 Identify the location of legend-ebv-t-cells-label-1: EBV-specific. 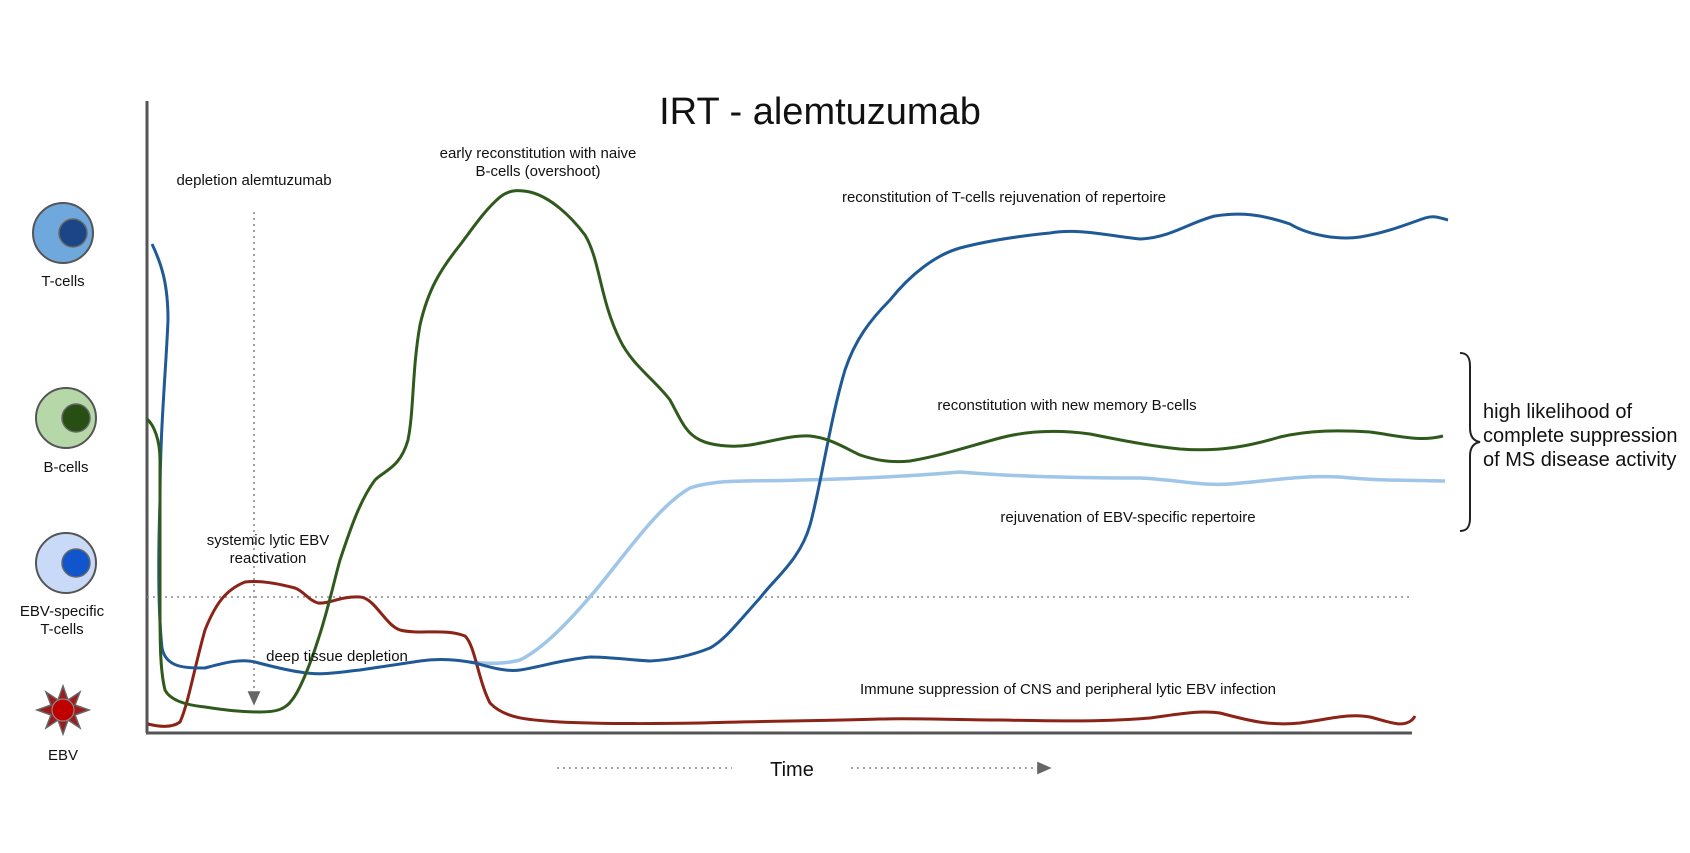
(62, 611).